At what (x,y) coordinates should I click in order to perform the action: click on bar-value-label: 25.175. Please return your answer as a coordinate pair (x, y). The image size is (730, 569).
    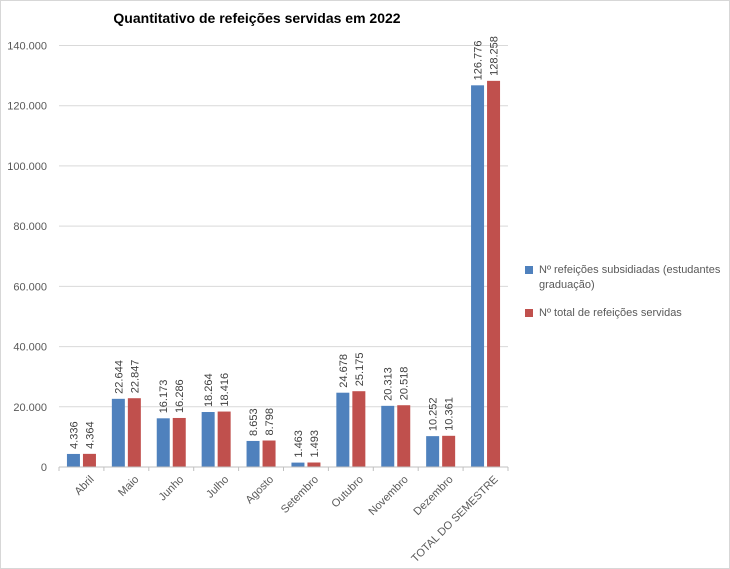
    Looking at the image, I should click on (360, 370).